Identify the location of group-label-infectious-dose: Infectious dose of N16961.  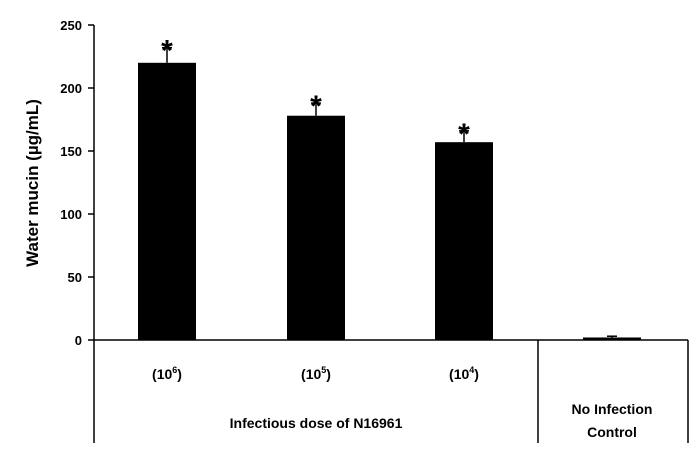
(316, 423).